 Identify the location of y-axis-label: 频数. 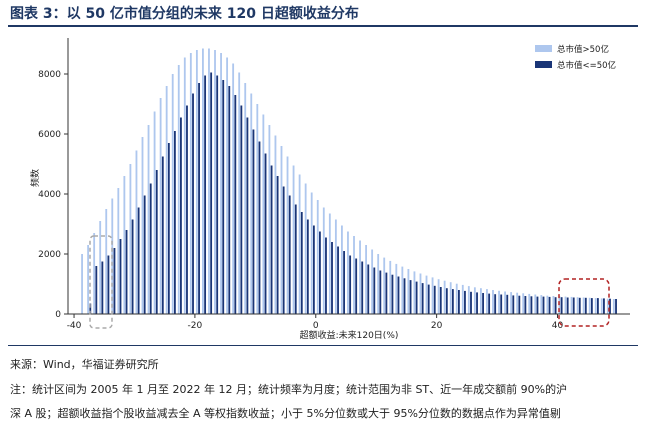
(35, 178).